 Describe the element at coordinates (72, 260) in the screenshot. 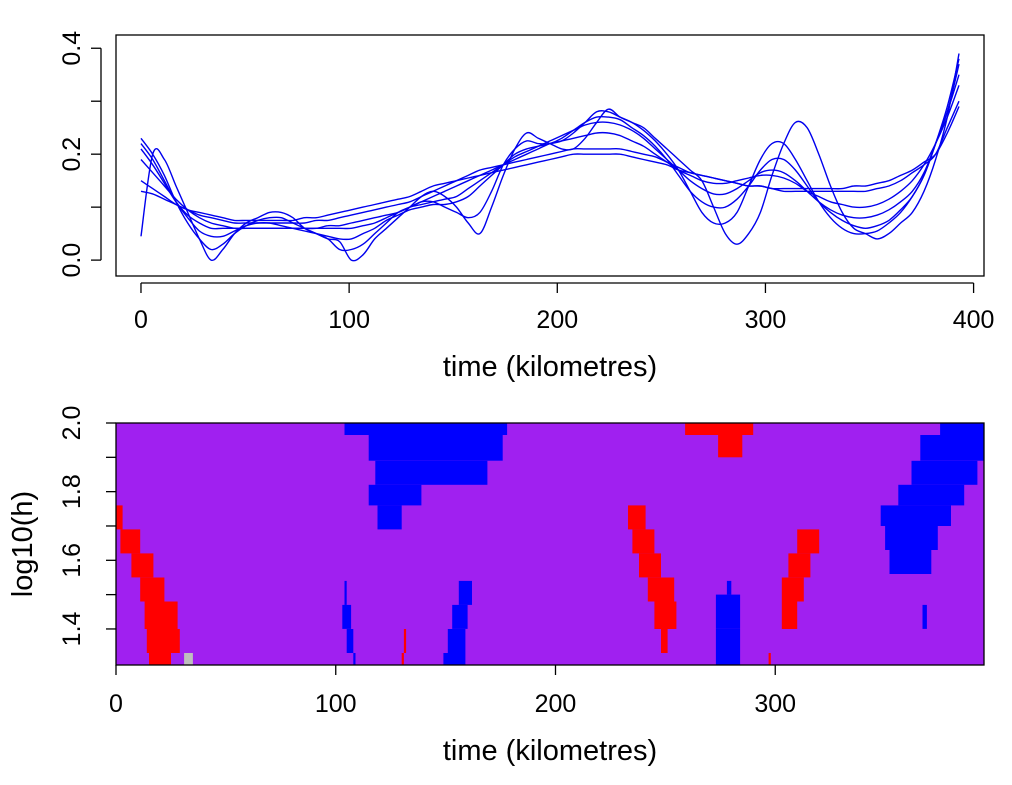

I see `y-tick-label: 0.0` at that location.